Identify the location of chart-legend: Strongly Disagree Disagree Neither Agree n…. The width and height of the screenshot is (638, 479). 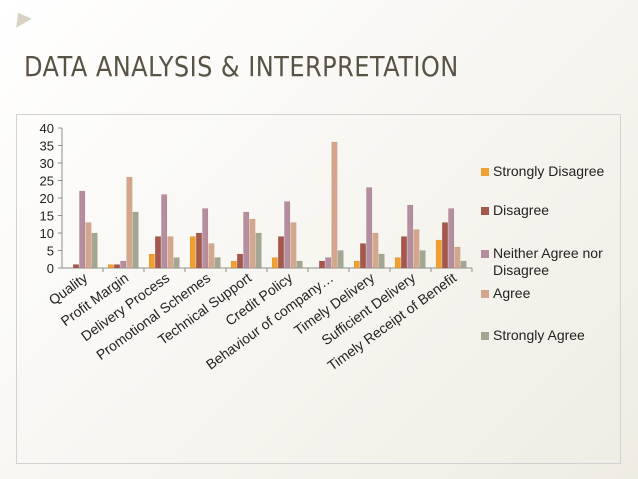
(542, 253).